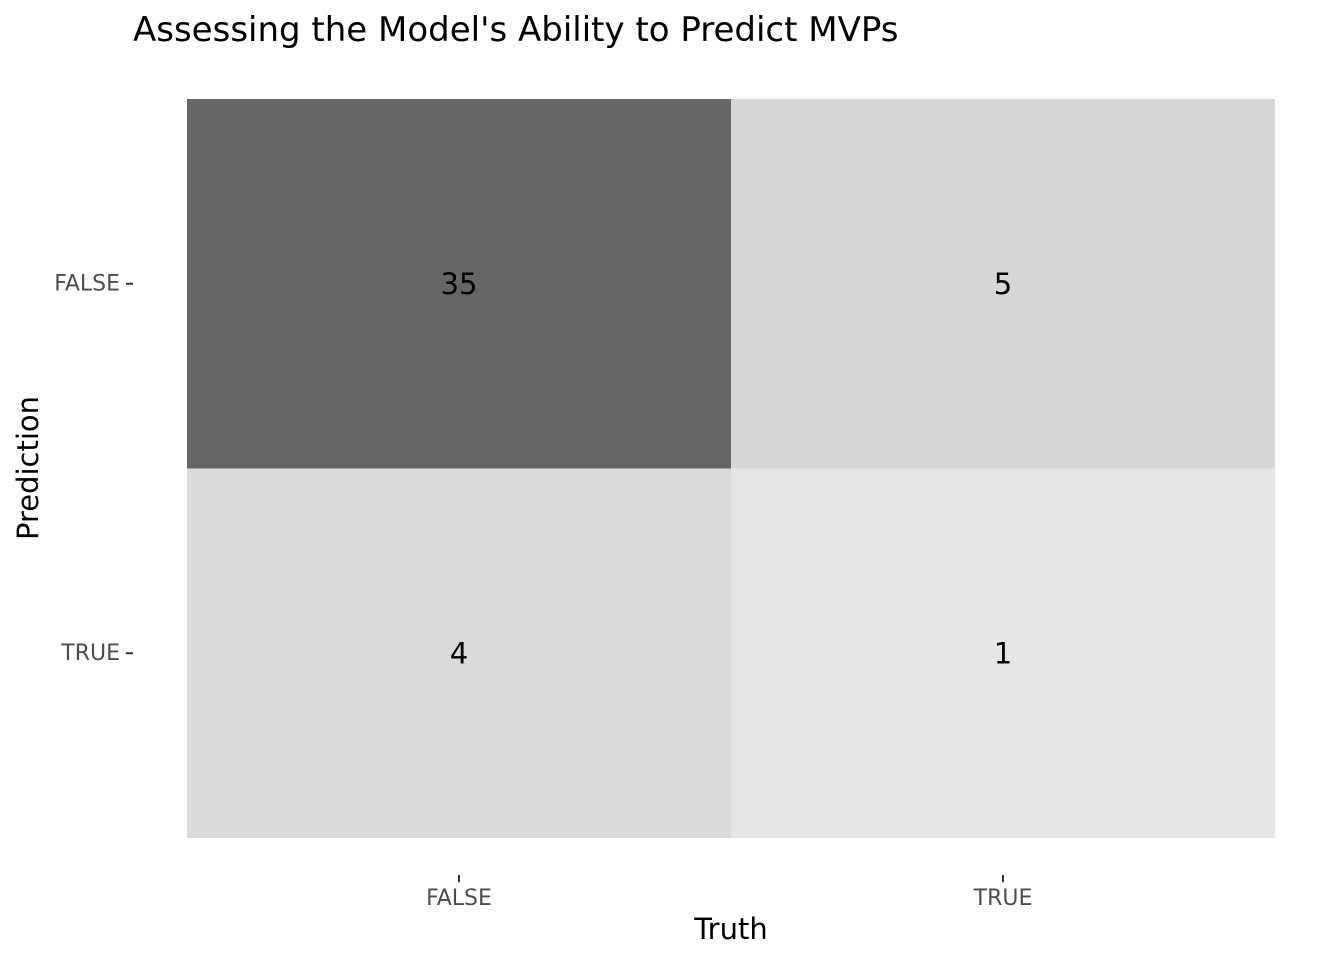 The width and height of the screenshot is (1344, 960). Describe the element at coordinates (87, 283) in the screenshot. I see `y-tick-label: FALSE` at that location.